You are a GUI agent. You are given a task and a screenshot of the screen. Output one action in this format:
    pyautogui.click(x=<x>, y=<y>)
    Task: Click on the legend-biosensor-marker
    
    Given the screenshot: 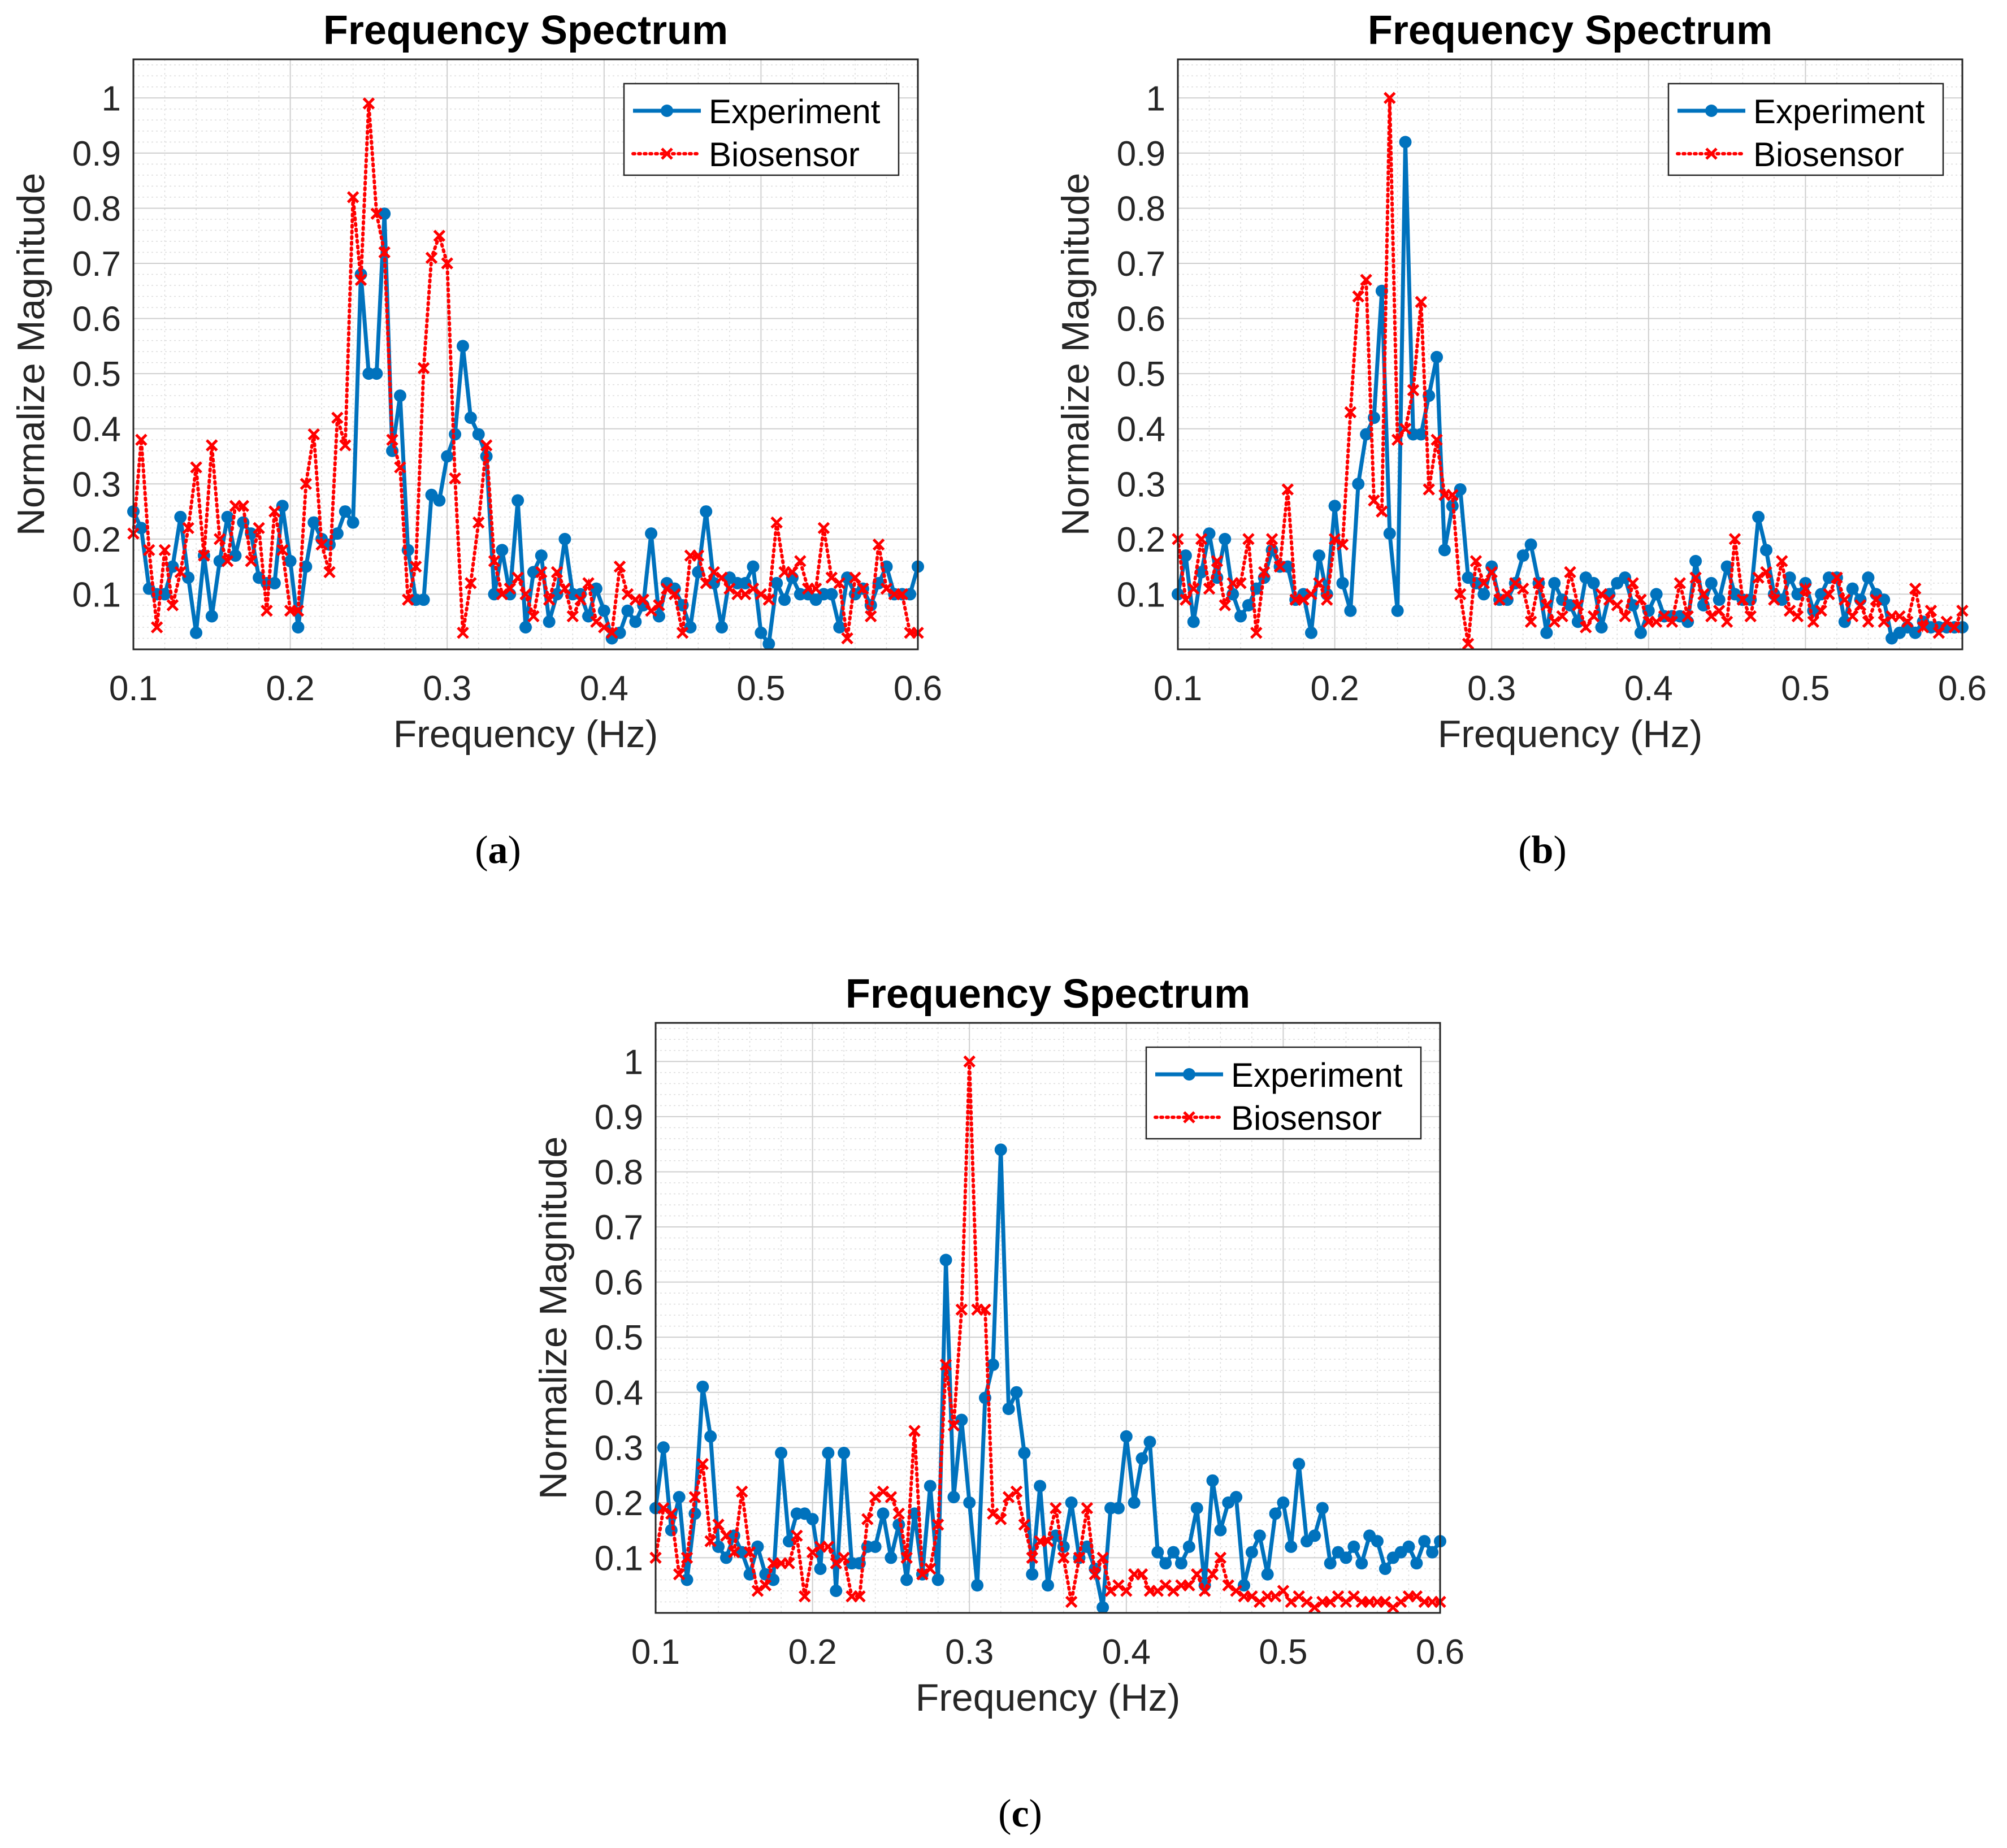 What is the action you would take?
    pyautogui.click(x=1711, y=154)
    